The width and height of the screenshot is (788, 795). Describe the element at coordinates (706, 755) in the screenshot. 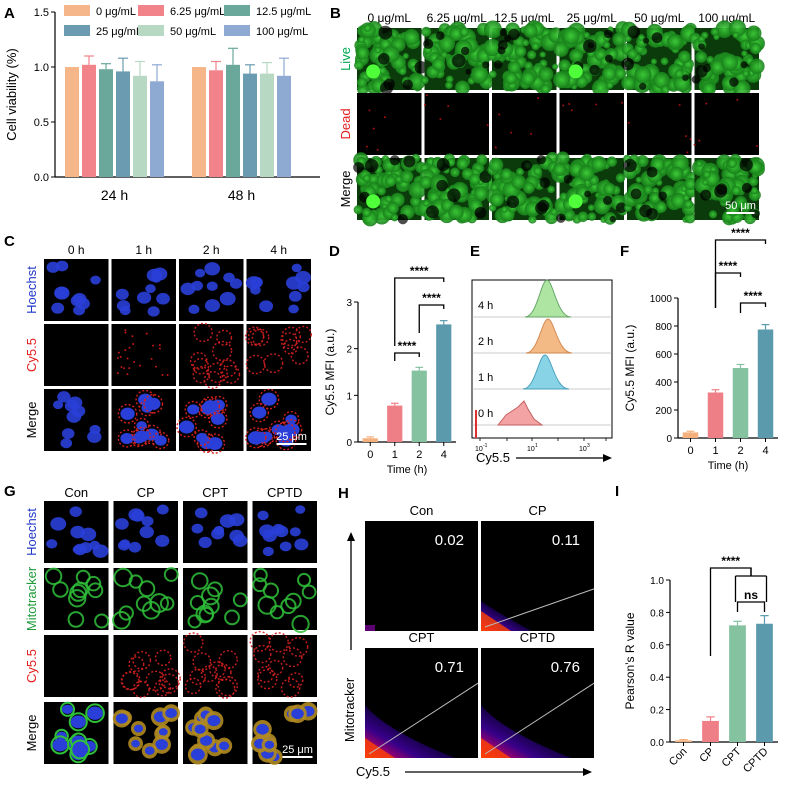

I see `x-tick-label: CP` at that location.